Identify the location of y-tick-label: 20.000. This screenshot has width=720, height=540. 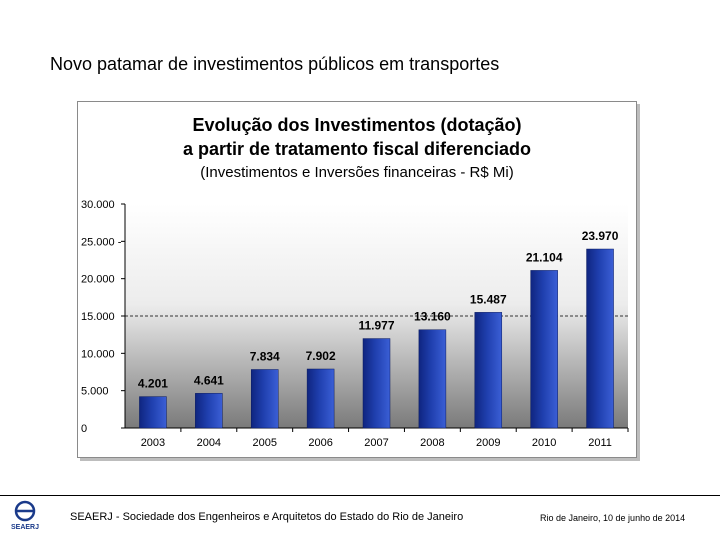
(98, 280).